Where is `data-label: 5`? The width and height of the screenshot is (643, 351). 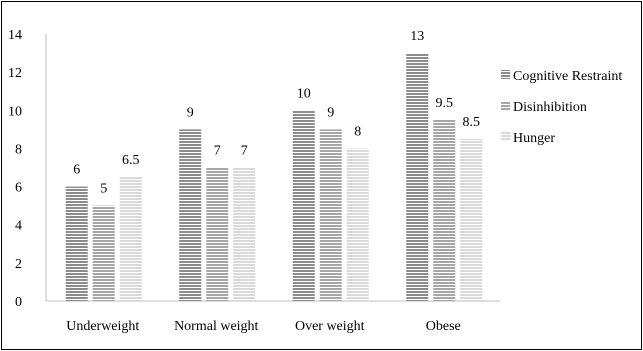 data-label: 5 is located at coordinates (103, 189).